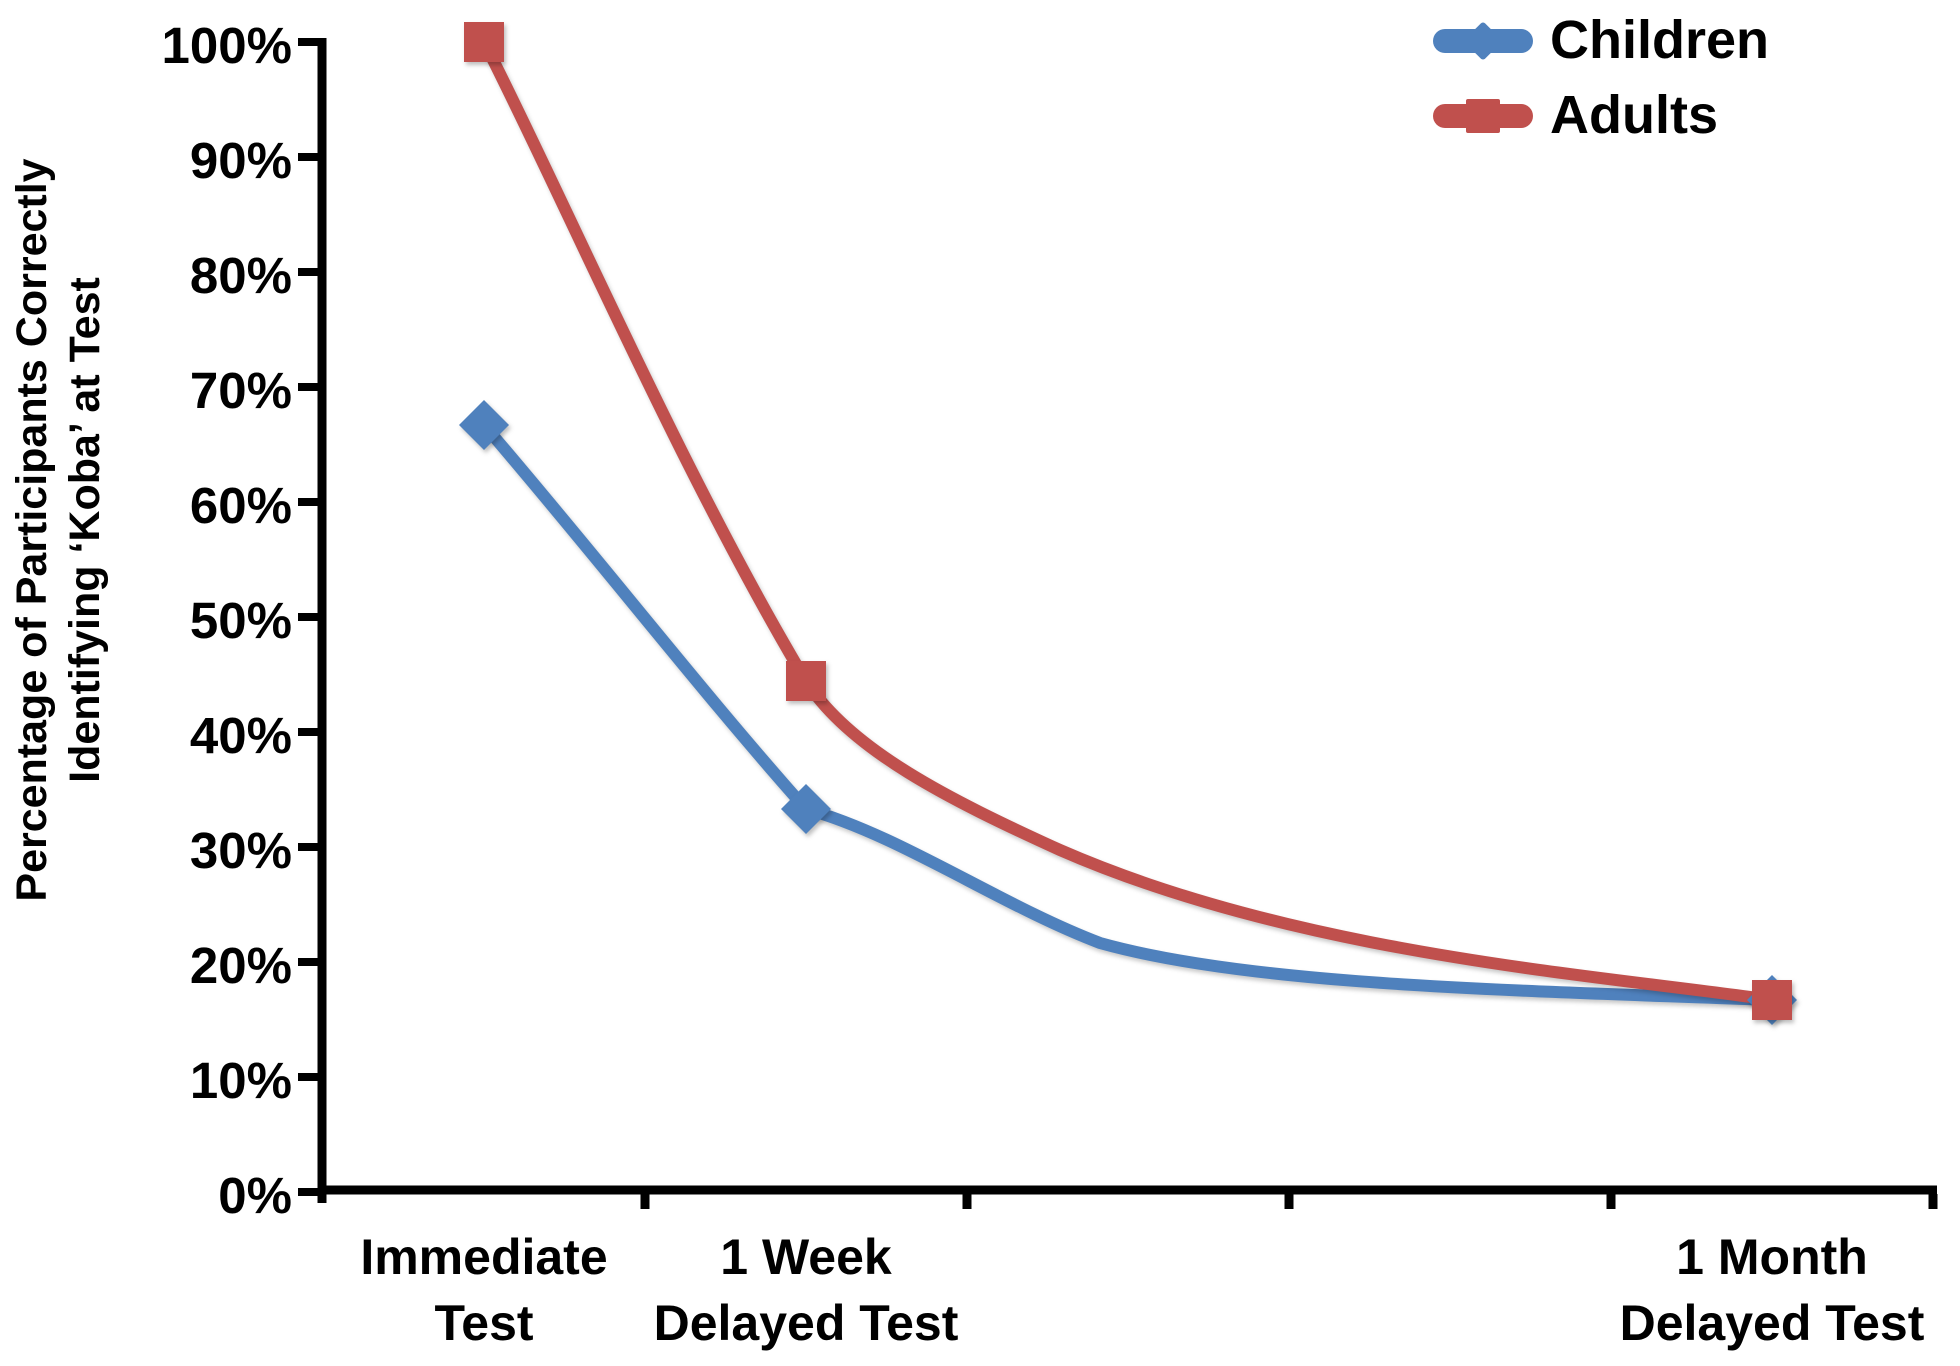 The height and width of the screenshot is (1366, 1960). Describe the element at coordinates (1289, 1201) in the screenshot. I see `x-axis-ticks` at that location.